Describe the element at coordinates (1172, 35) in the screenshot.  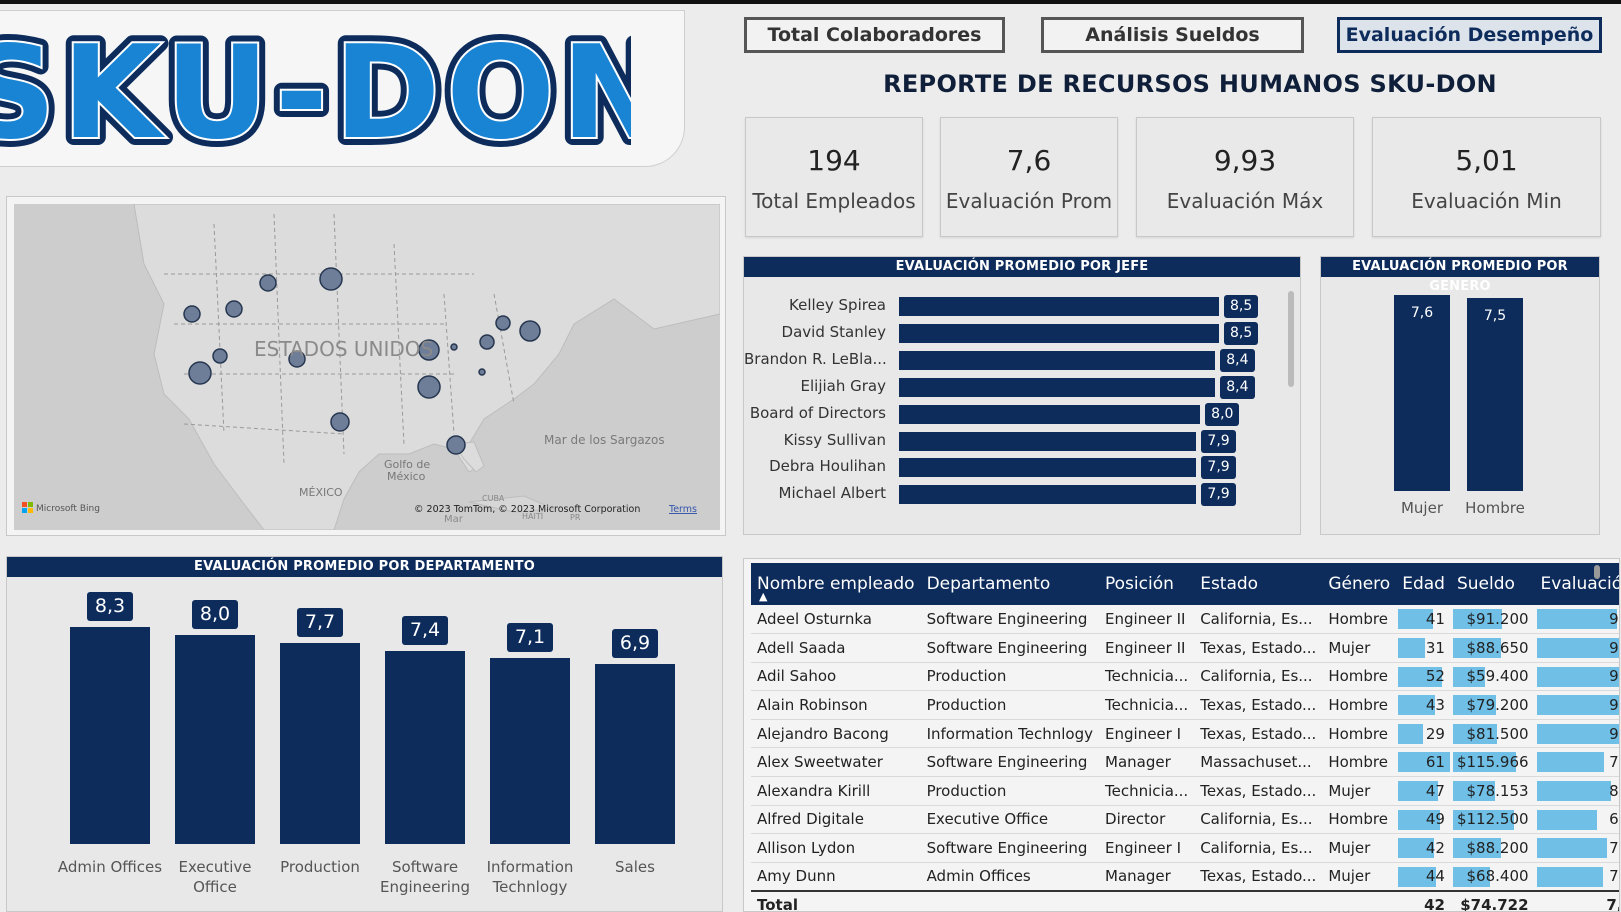
I see `nav-button-analisis-sueldos: Análisis Sueldos` at that location.